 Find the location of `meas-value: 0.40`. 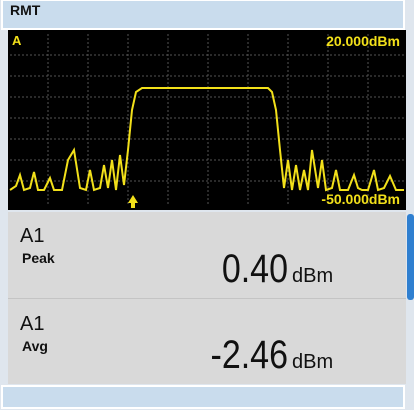

meas-value: 0.40 is located at coordinates (255, 267).